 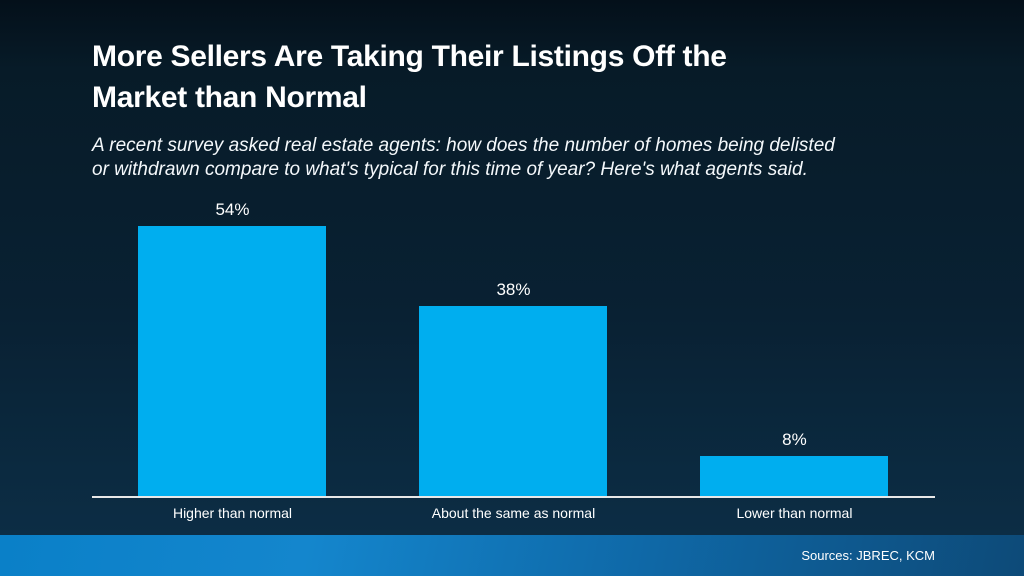 I want to click on bar-group-same: 38%, so click(x=513, y=346).